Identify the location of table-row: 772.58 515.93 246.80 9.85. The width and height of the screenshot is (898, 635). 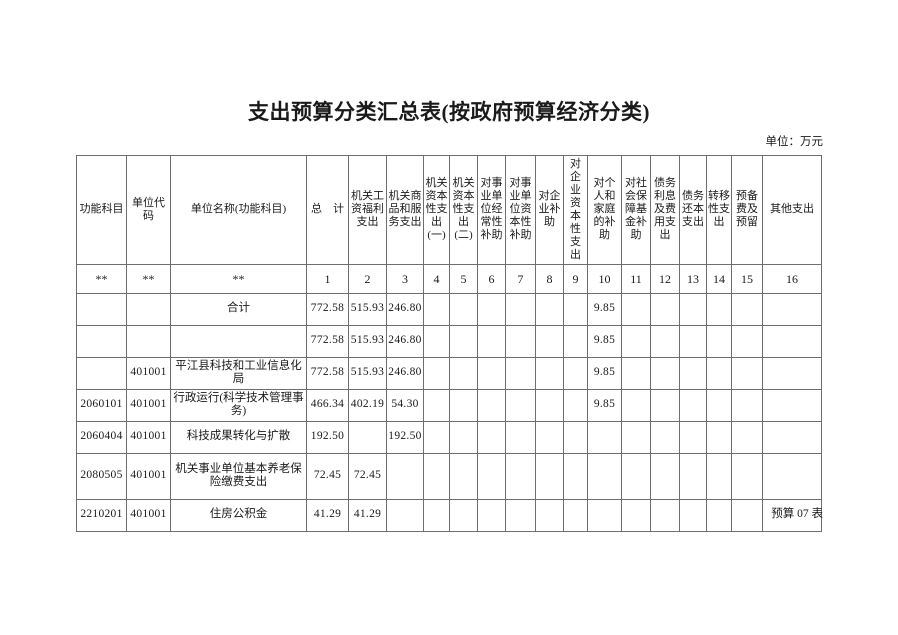
(449, 341).